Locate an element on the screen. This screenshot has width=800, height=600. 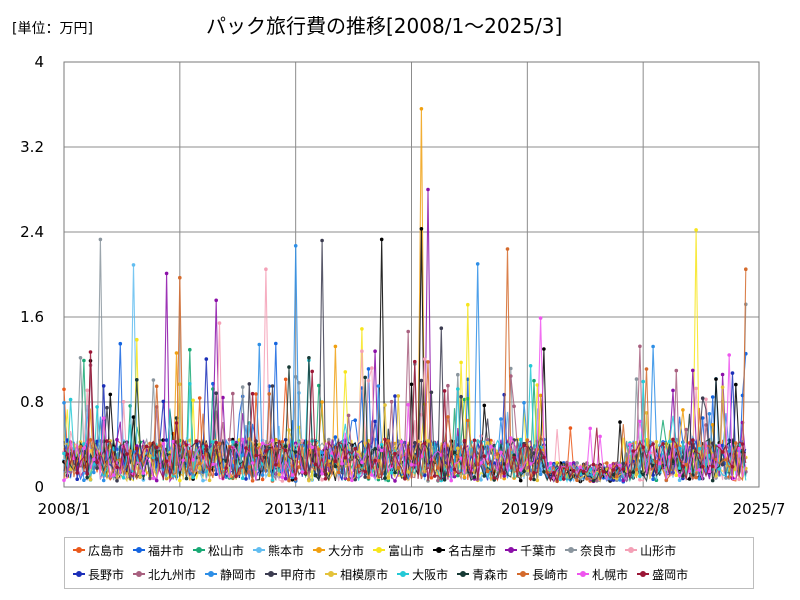
legend-label: 甲府市 is located at coordinates (298, 574).